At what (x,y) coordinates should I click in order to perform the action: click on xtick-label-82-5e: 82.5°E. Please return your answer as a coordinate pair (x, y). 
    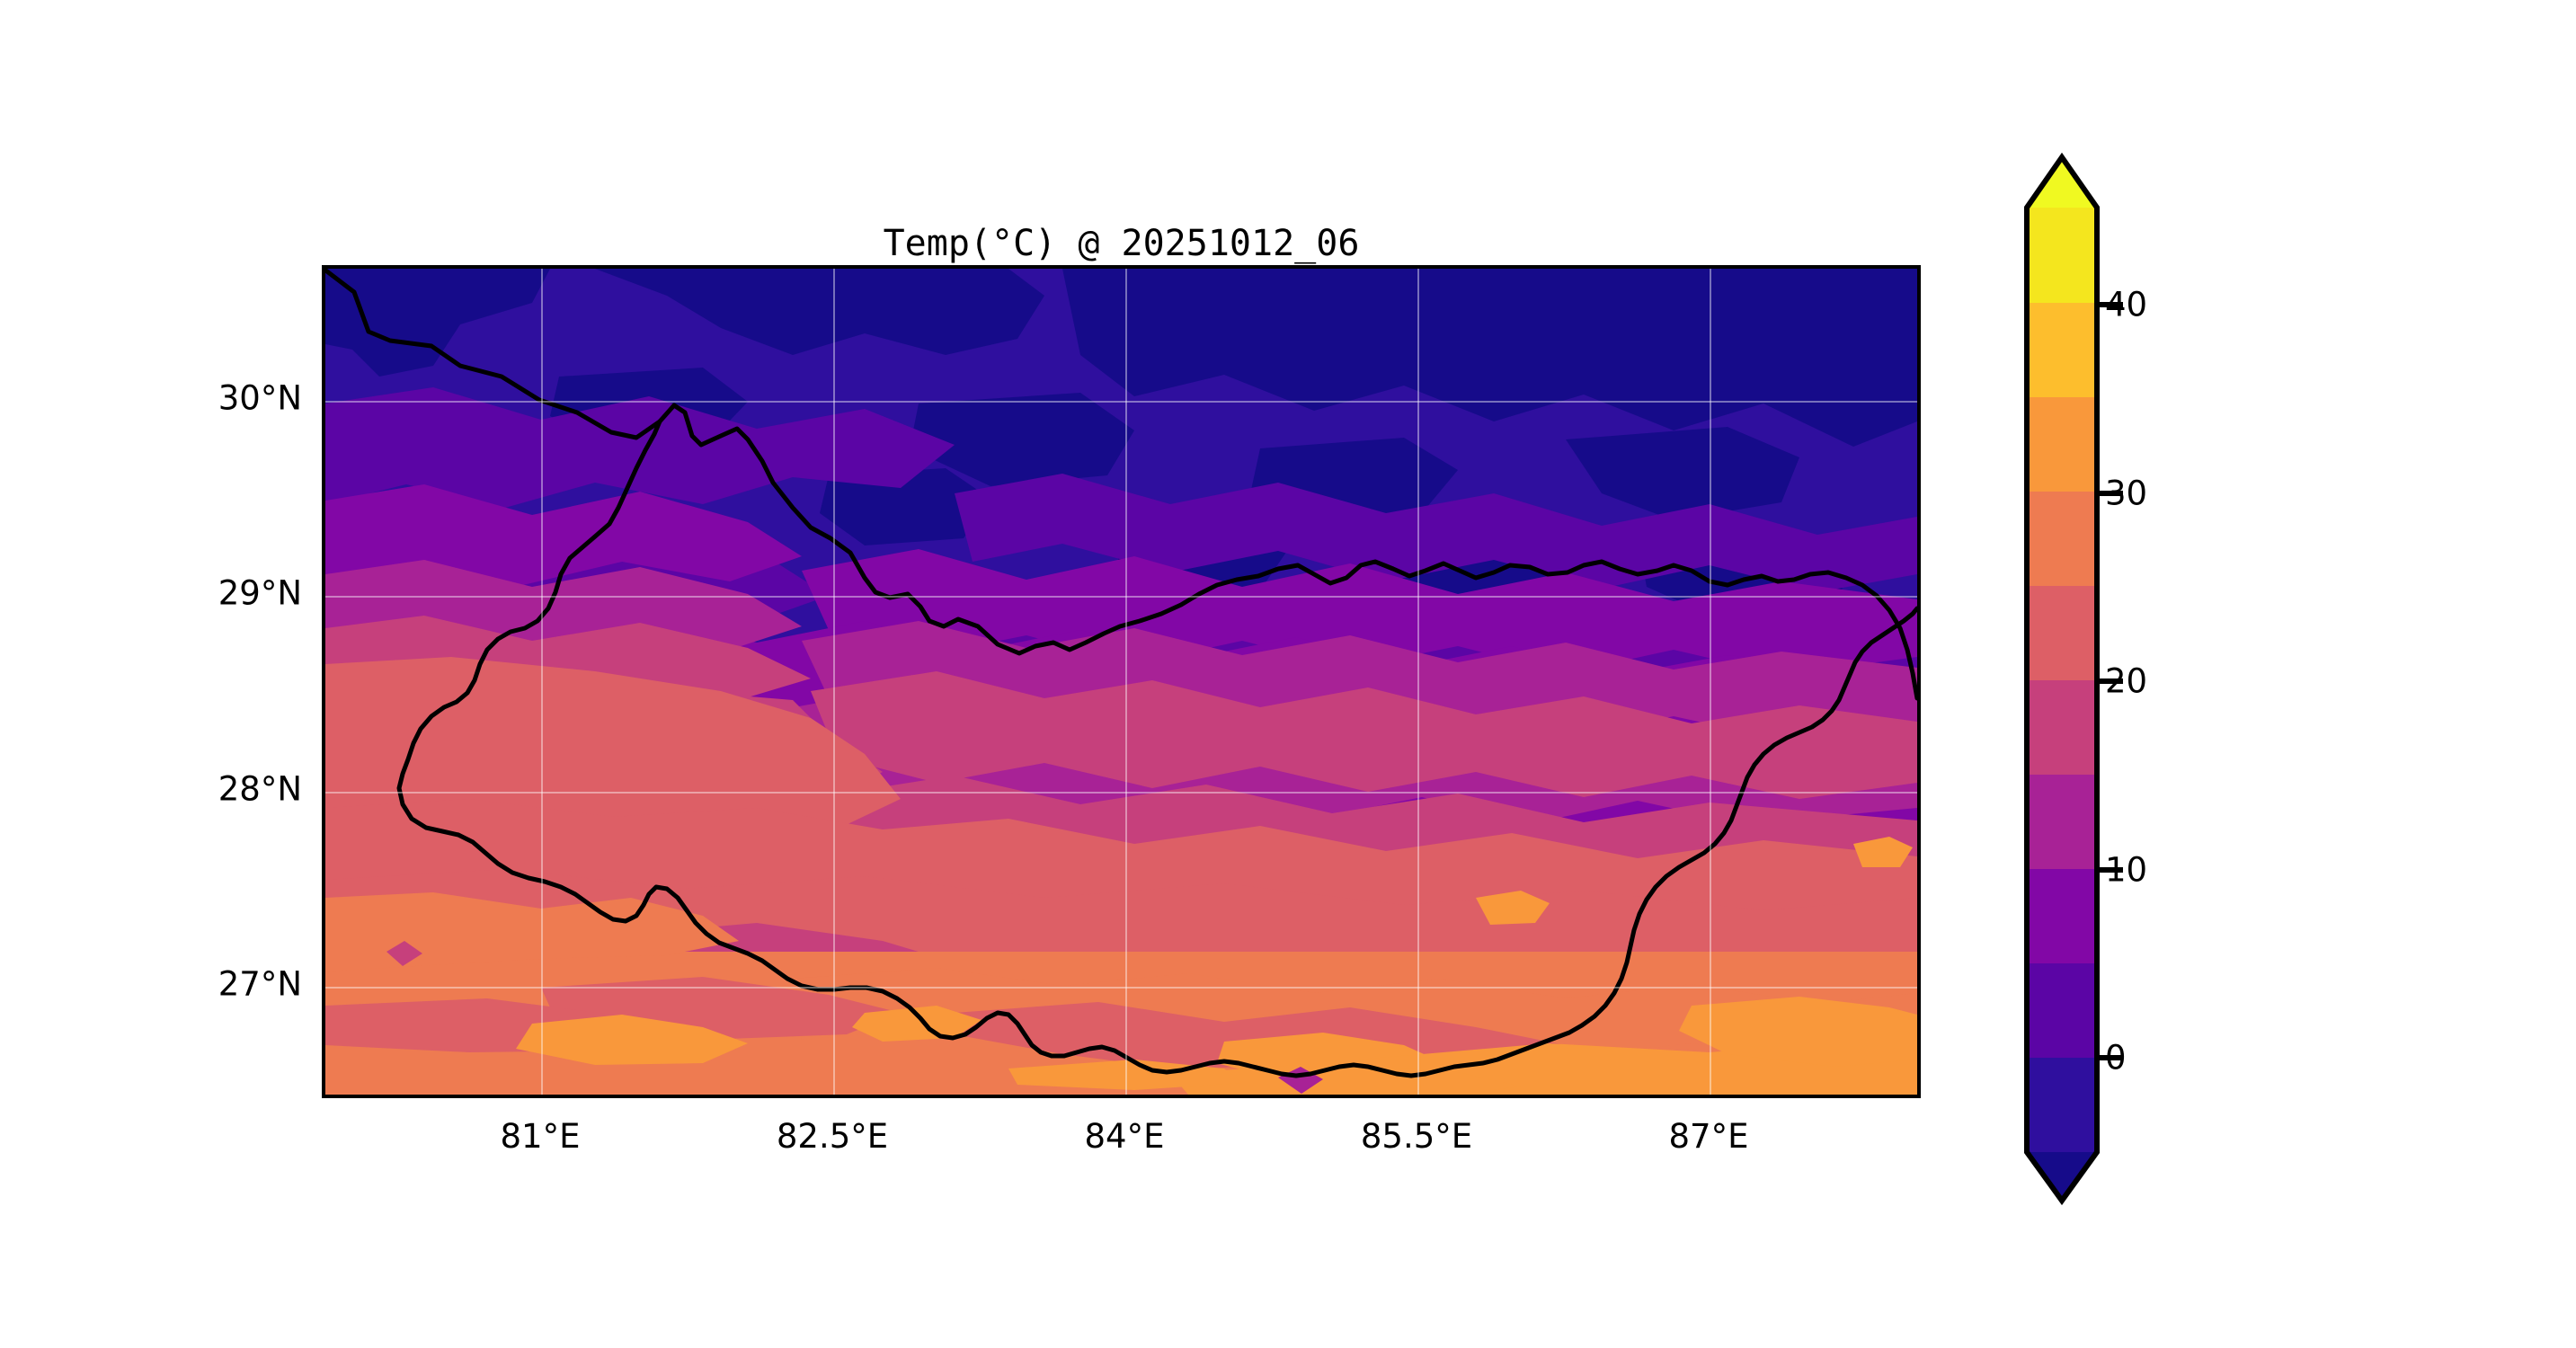
    Looking at the image, I should click on (832, 1136).